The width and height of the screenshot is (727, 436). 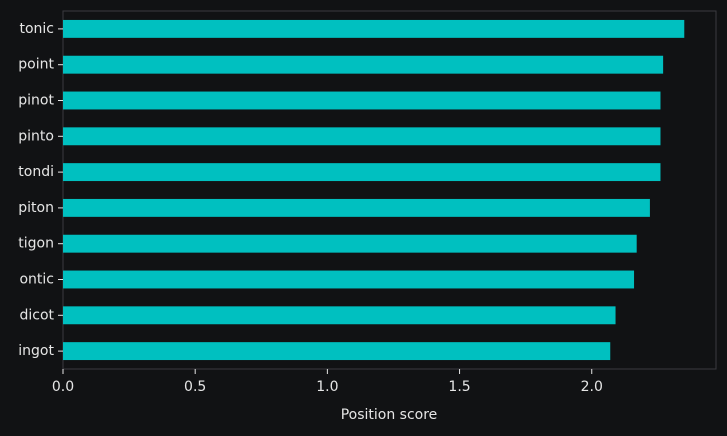 What do you see at coordinates (36, 315) in the screenshot?
I see `y-tick-label-dicot: dicot` at bounding box center [36, 315].